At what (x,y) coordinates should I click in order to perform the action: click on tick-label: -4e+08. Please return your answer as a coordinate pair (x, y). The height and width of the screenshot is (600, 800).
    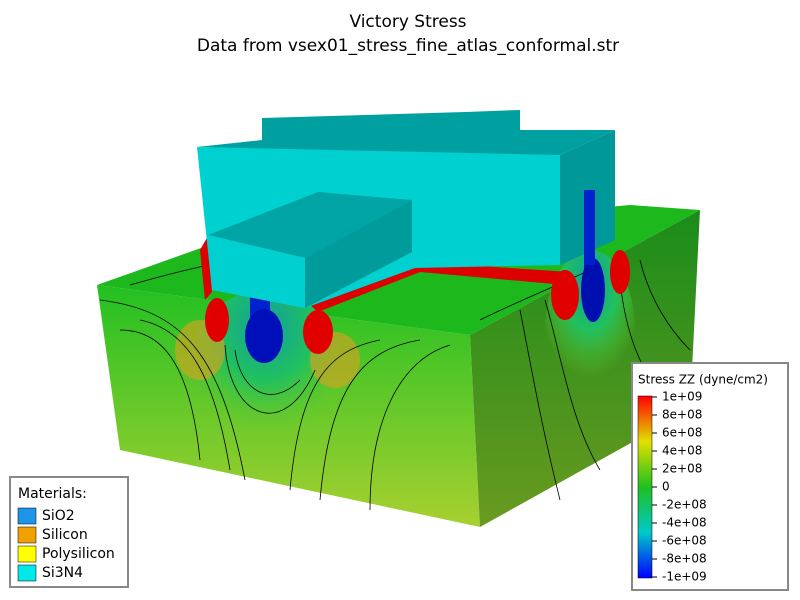
    Looking at the image, I should click on (684, 523).